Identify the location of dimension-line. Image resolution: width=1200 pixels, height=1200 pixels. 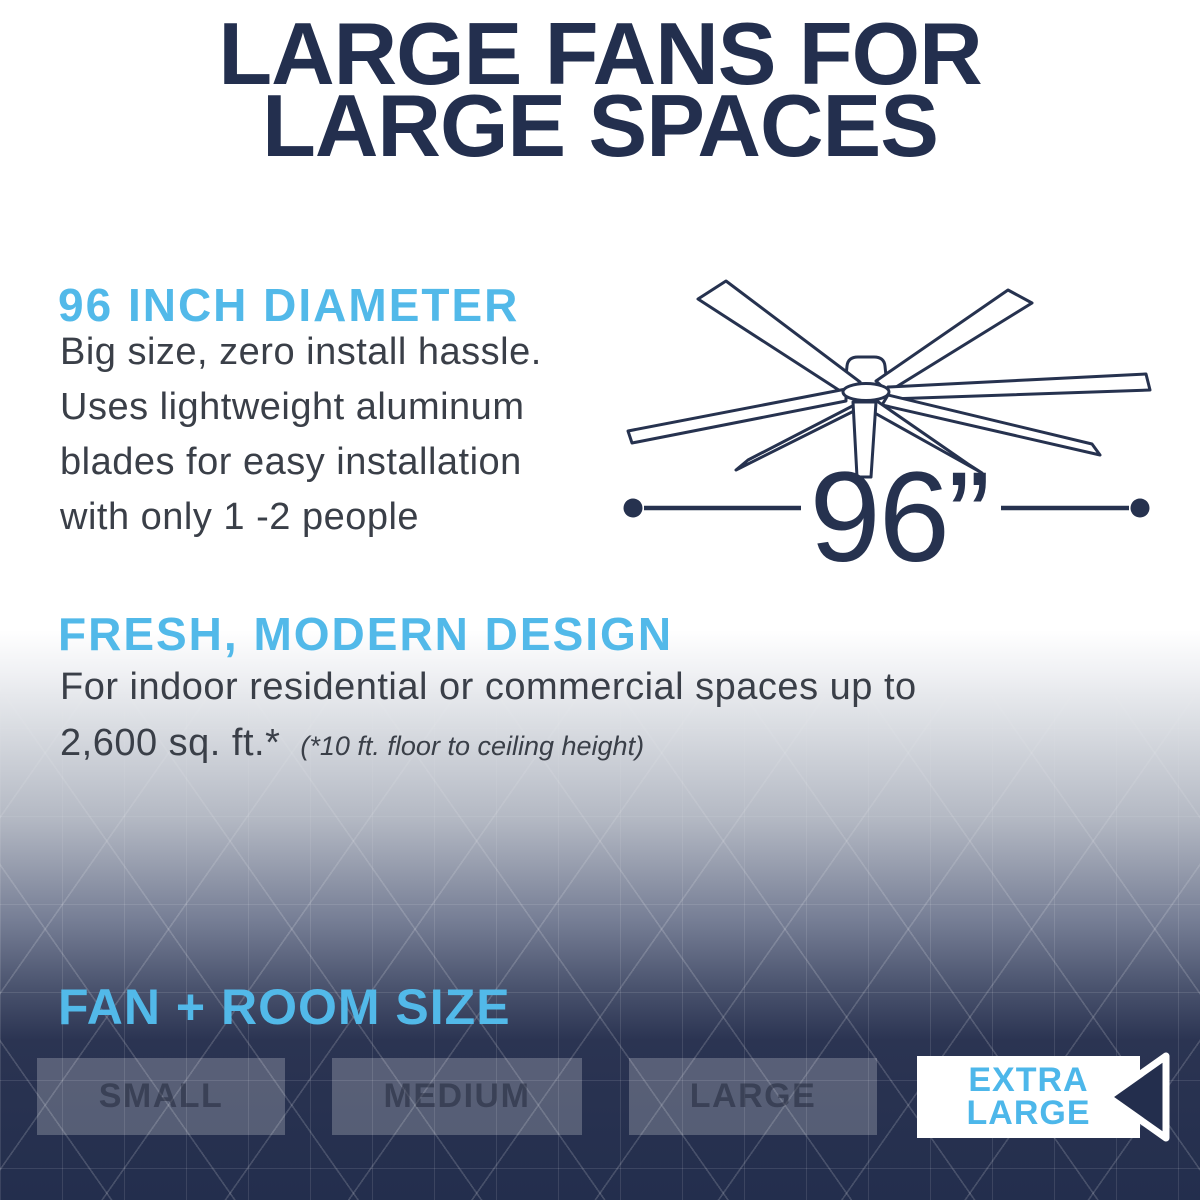
(886, 508).